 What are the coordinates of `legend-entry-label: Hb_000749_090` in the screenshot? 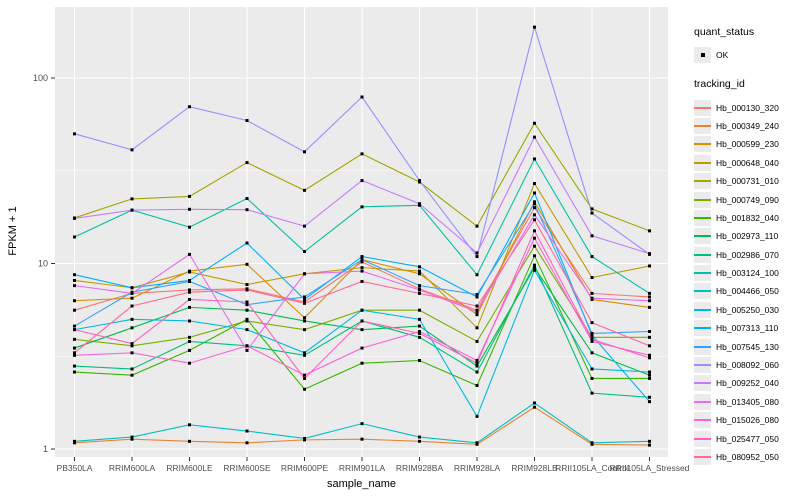 It's located at (747, 199).